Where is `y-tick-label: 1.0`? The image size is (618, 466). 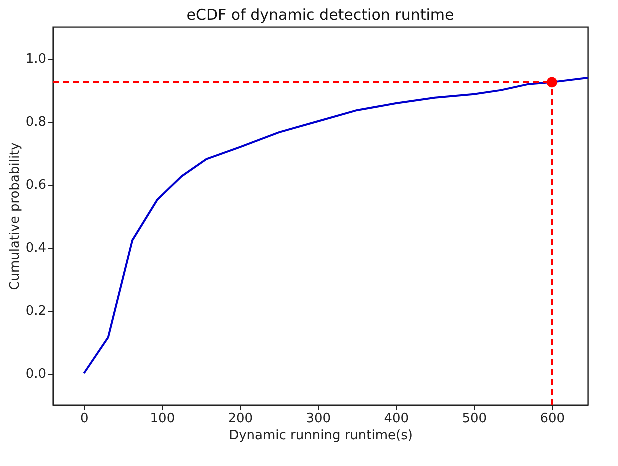
y-tick-label: 1.0 is located at coordinates (36, 59).